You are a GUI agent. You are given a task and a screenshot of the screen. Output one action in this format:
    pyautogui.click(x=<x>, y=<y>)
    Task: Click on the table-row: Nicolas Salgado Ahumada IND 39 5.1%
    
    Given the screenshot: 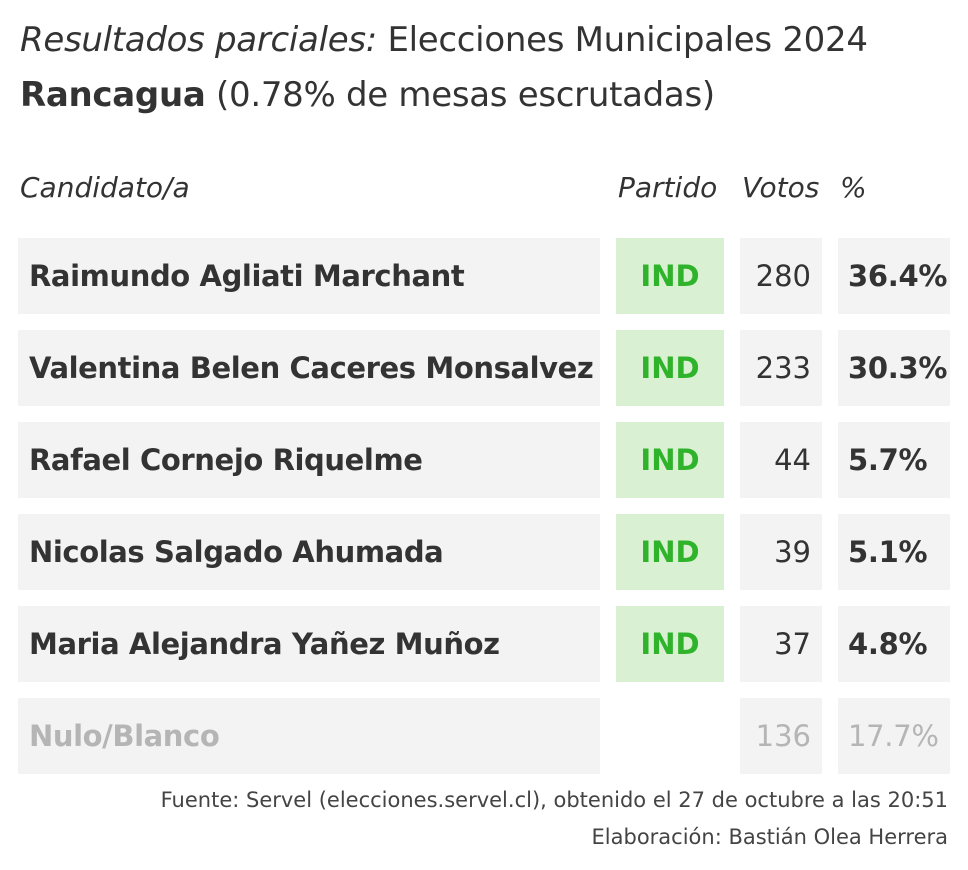 What is the action you would take?
    pyautogui.click(x=484, y=552)
    